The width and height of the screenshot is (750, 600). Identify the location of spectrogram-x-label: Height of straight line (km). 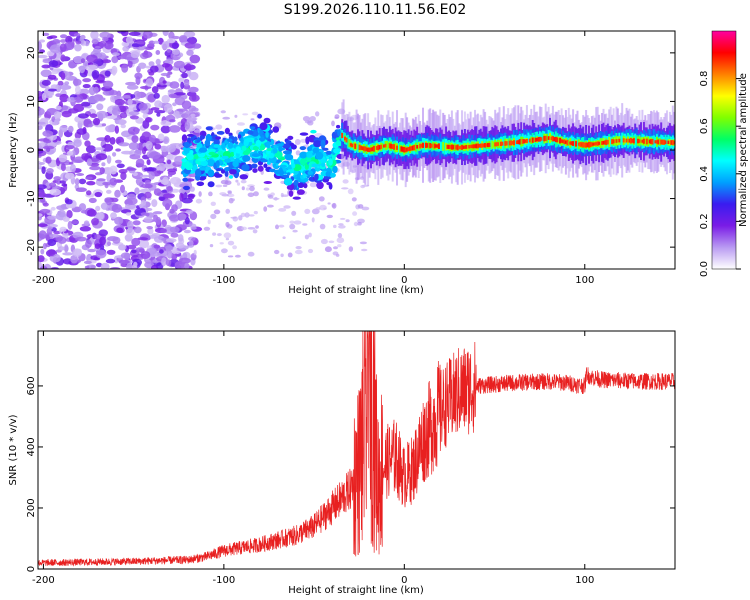
(356, 290).